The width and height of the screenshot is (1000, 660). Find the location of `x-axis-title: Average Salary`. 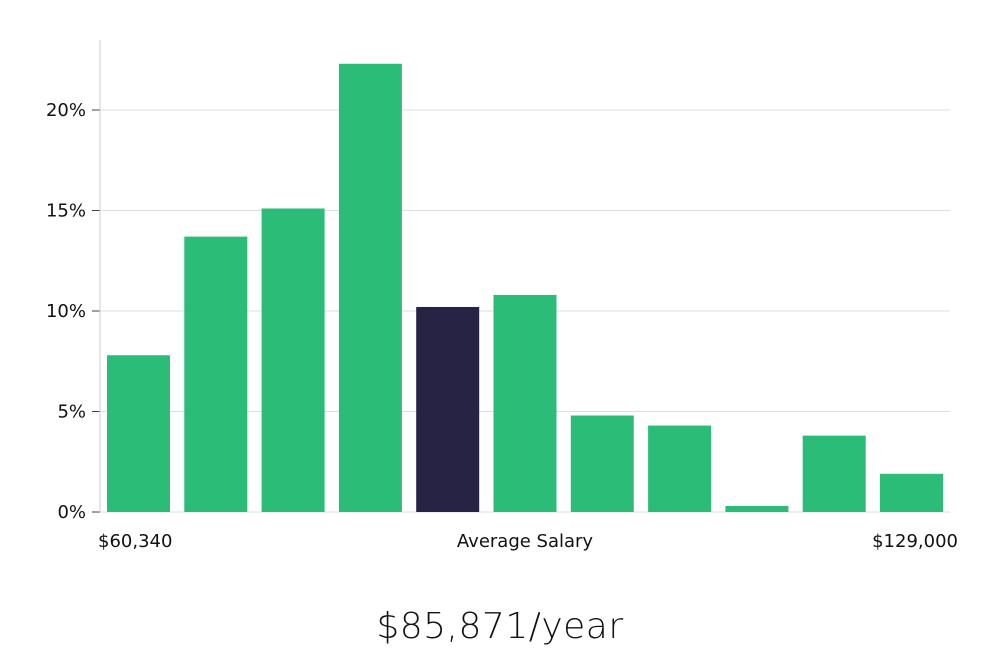

x-axis-title: Average Salary is located at coordinates (525, 541).